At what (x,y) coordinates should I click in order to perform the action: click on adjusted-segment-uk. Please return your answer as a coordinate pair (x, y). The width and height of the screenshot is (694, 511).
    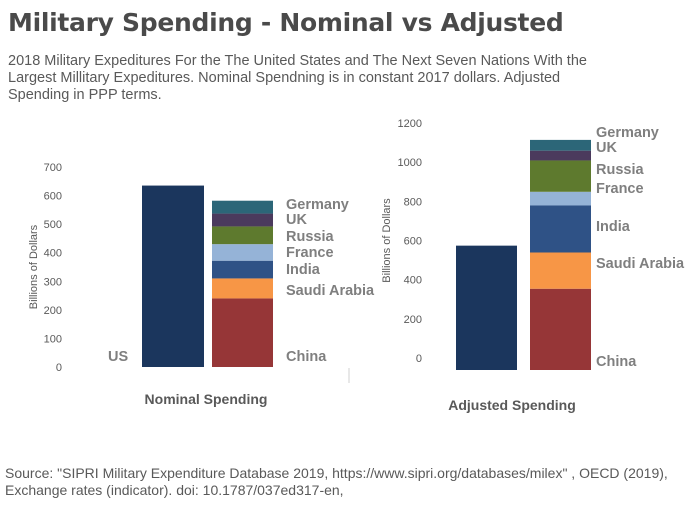
    Looking at the image, I should click on (560, 155).